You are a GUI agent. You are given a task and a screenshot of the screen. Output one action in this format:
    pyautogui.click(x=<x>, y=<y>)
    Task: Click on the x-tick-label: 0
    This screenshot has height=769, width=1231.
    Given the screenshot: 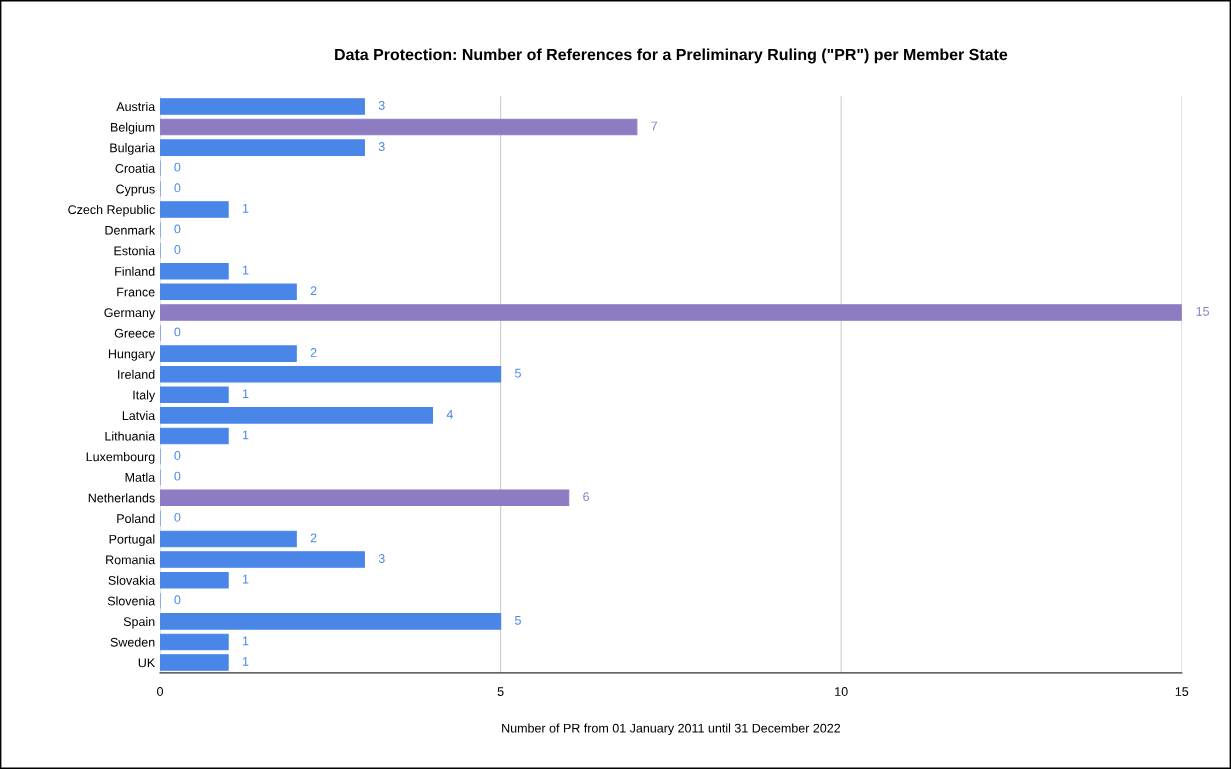 What is the action you would take?
    pyautogui.click(x=160, y=691)
    